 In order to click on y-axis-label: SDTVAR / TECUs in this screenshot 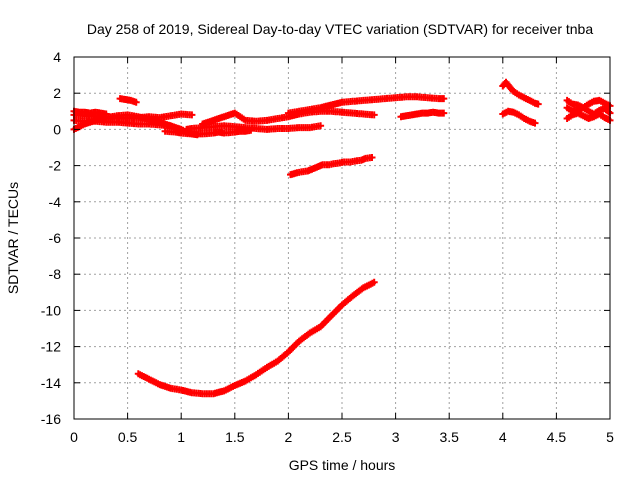, I will do `click(13, 238)`.